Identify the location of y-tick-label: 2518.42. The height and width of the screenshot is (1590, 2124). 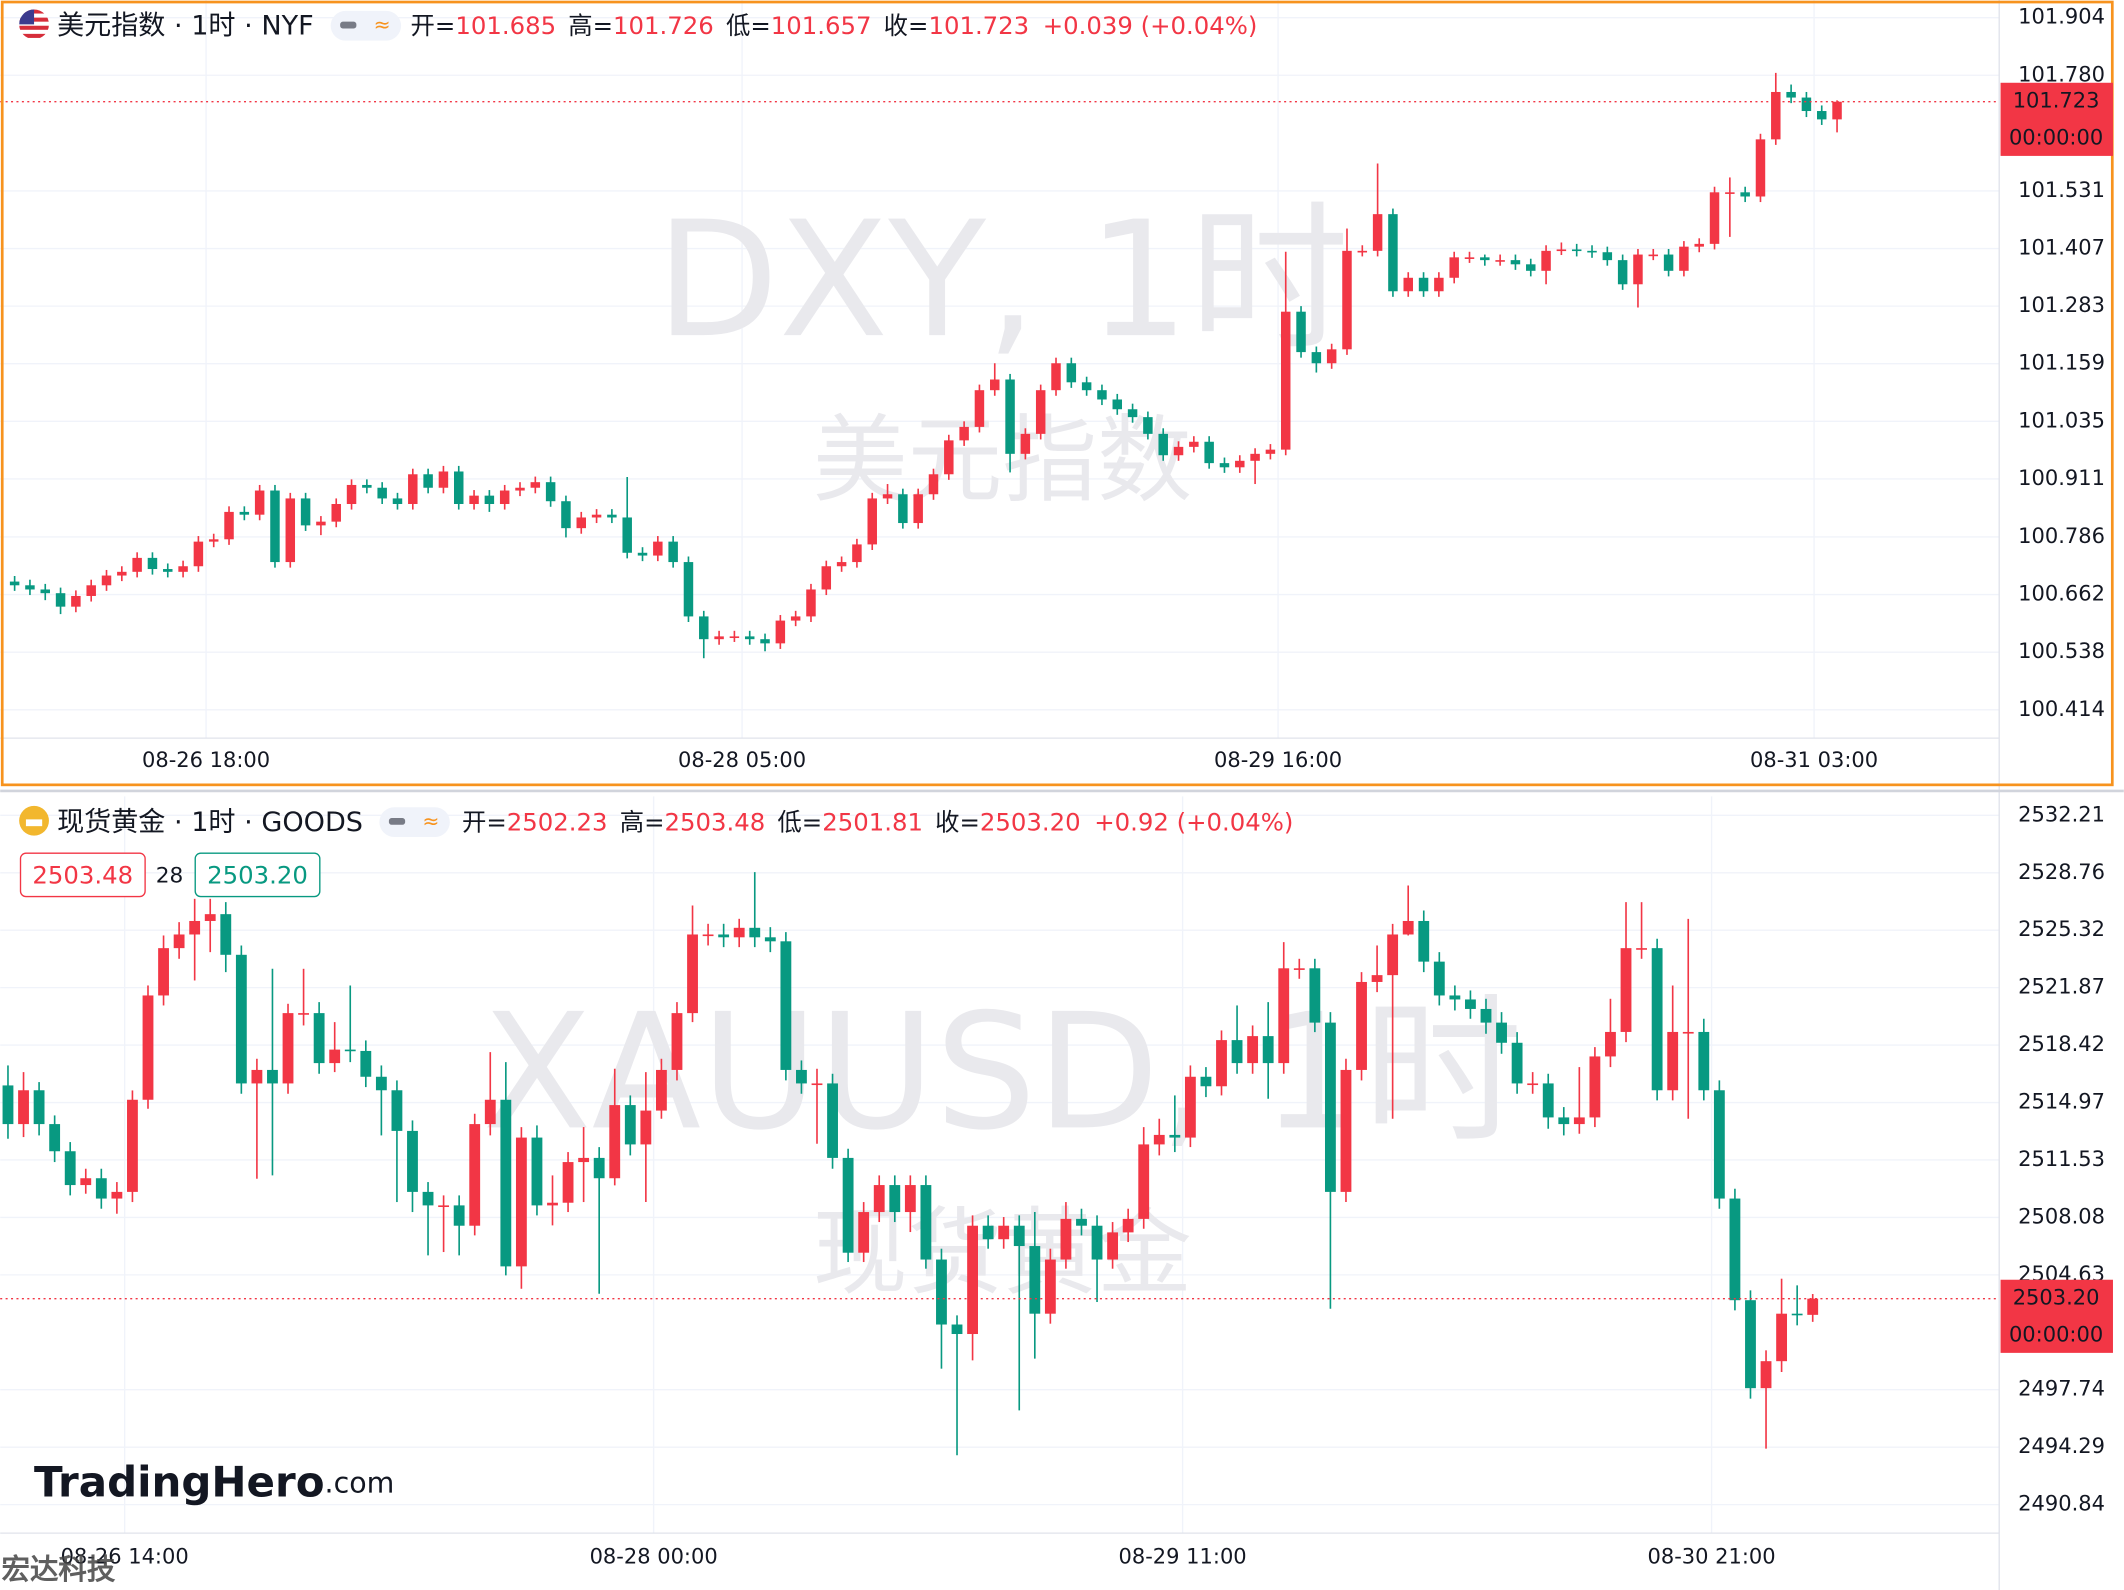
(2061, 1044).